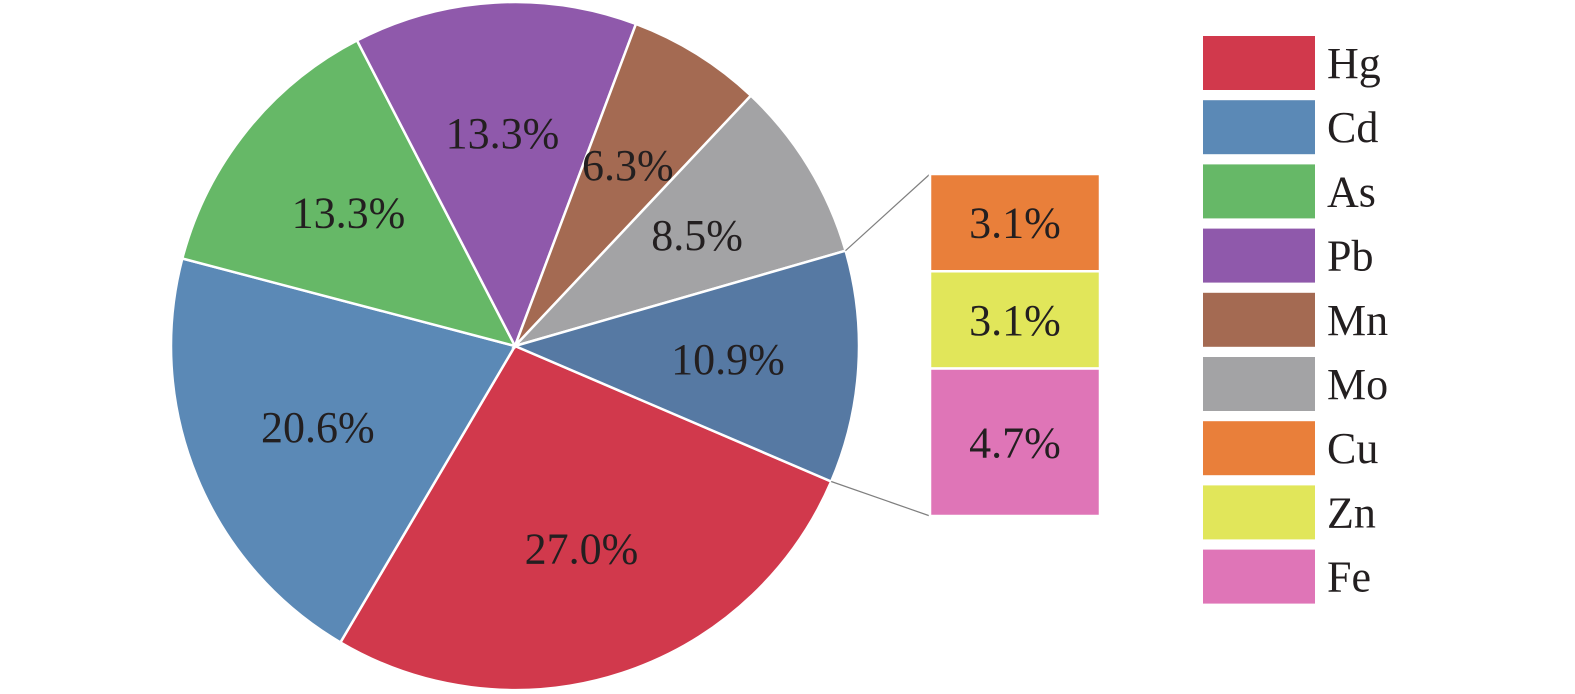 The width and height of the screenshot is (1575, 694). What do you see at coordinates (582, 549) in the screenshot?
I see `pie-slice-label-hg: 27.0%` at bounding box center [582, 549].